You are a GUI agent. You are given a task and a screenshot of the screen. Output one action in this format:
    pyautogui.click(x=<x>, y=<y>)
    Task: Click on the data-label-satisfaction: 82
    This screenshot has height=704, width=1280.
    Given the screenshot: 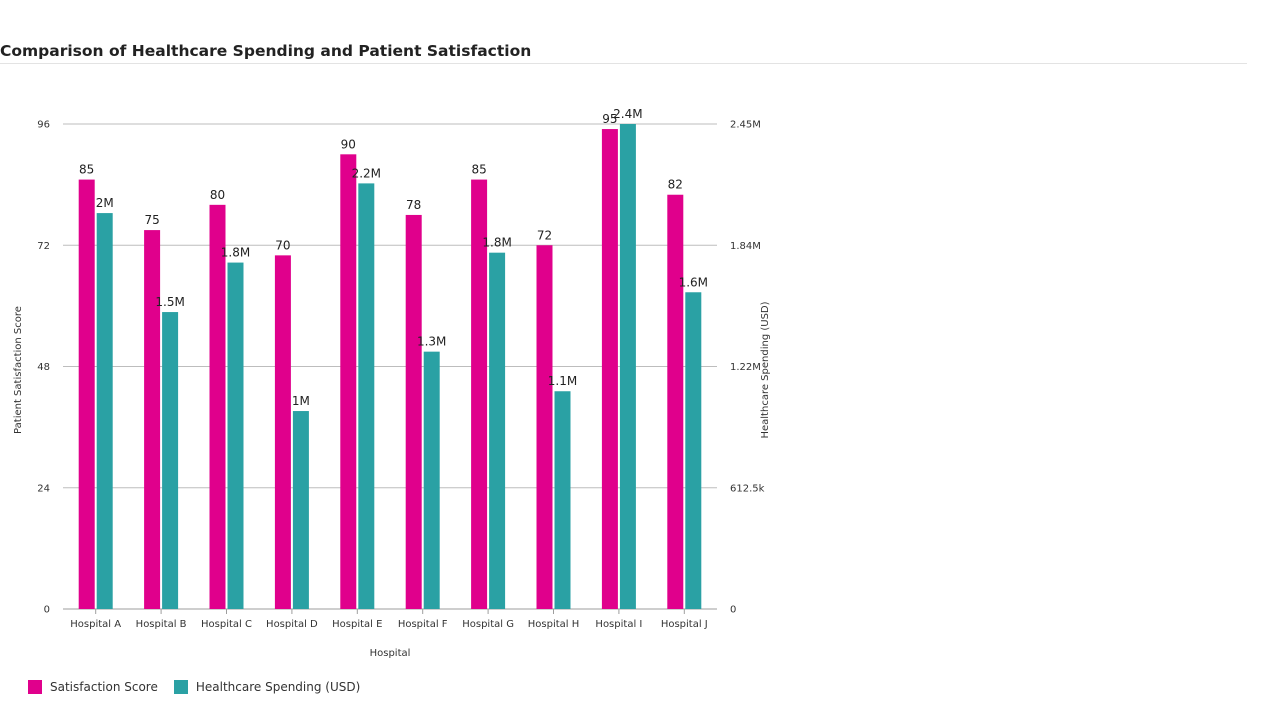 What is the action you would take?
    pyautogui.click(x=675, y=185)
    